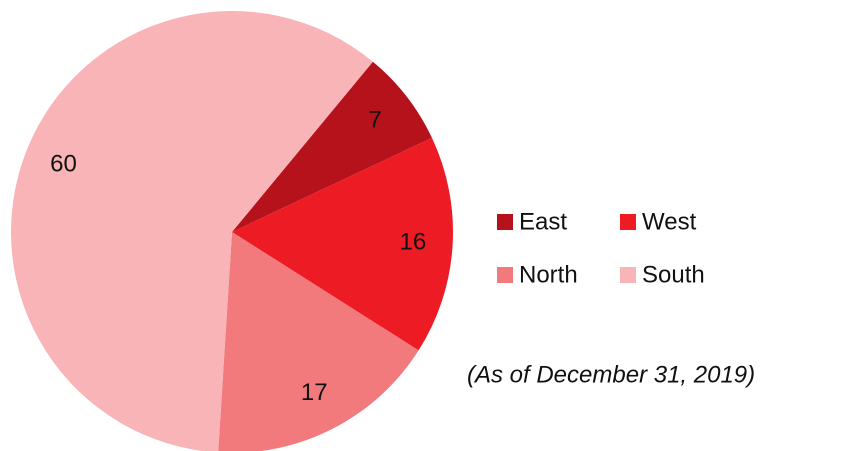 The image size is (852, 451). I want to click on data-label: 60, so click(63, 164).